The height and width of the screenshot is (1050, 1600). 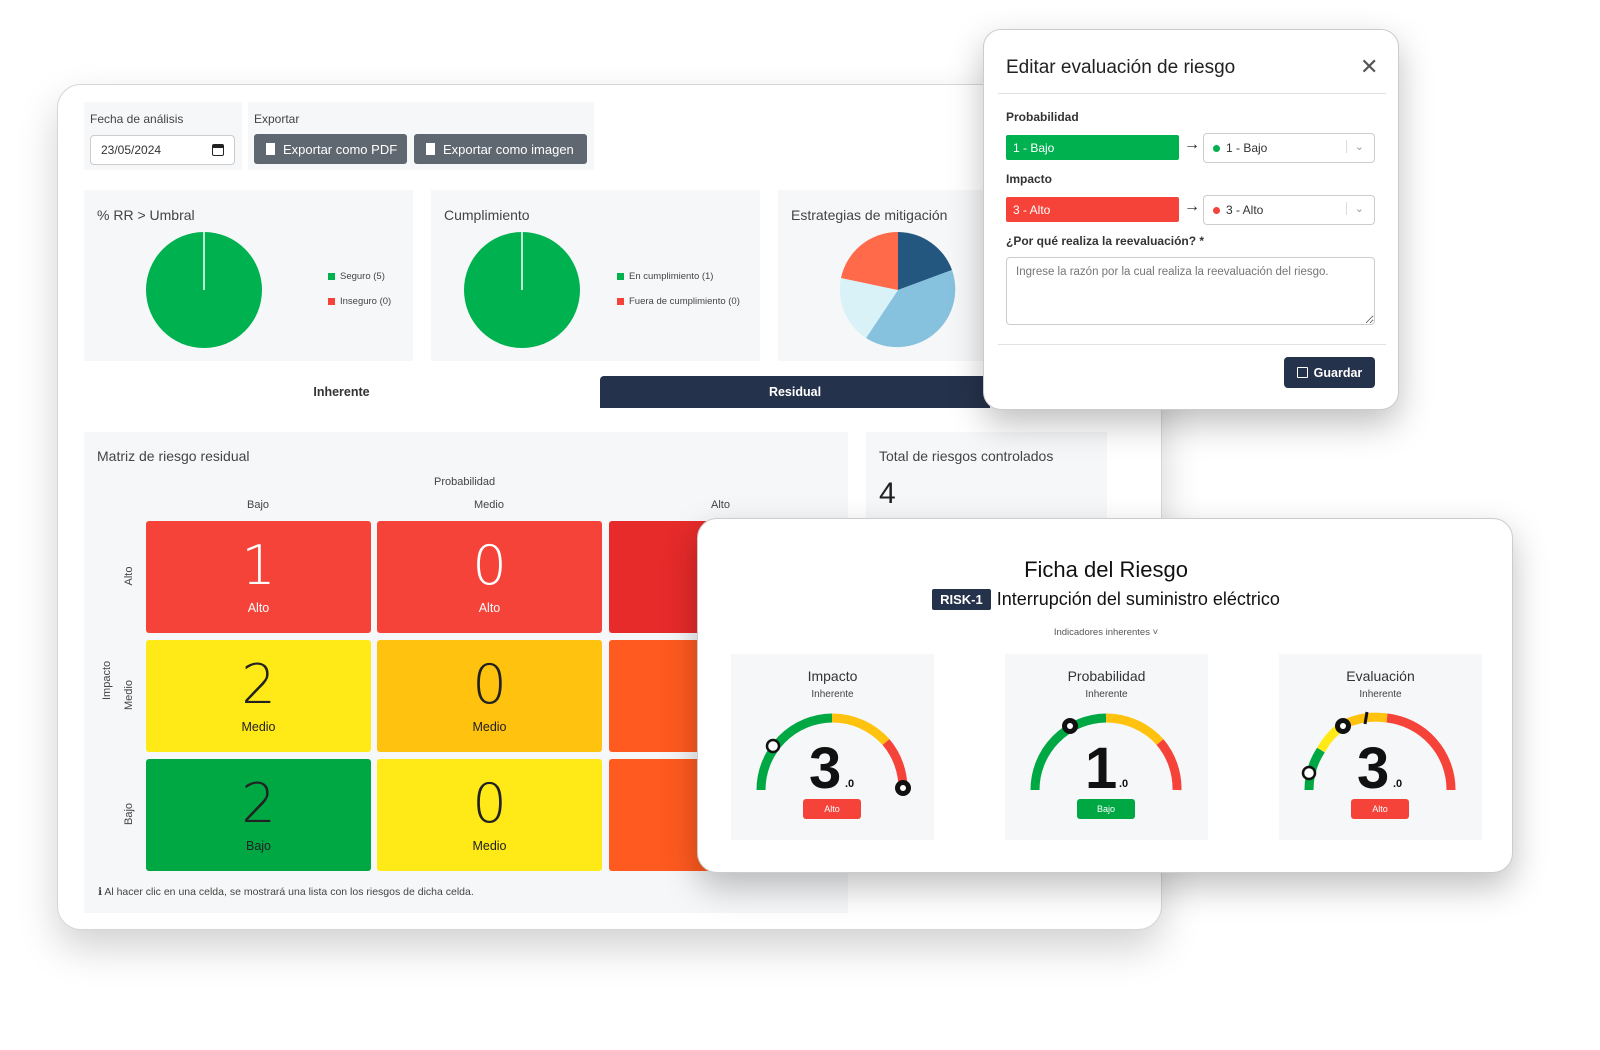 I want to click on matrix-cell-bajo-bajo: 2 Bajo, so click(x=258, y=815).